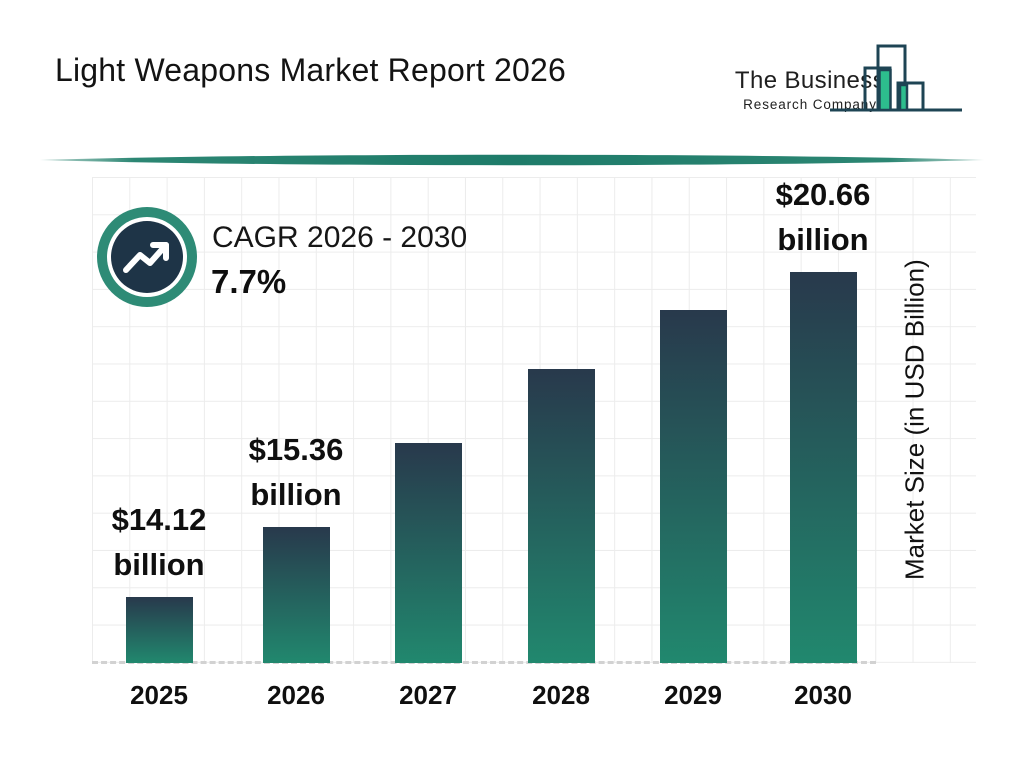  I want to click on value-label-2026: $15.36 billion, so click(296, 472).